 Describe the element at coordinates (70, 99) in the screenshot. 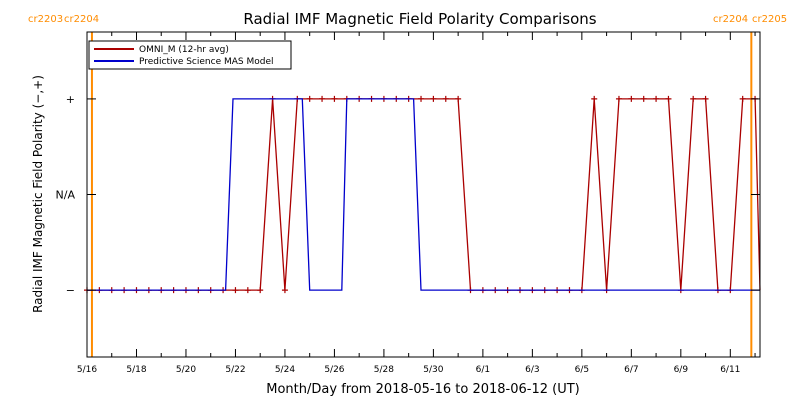

I see `y-tick-label-0: +` at that location.